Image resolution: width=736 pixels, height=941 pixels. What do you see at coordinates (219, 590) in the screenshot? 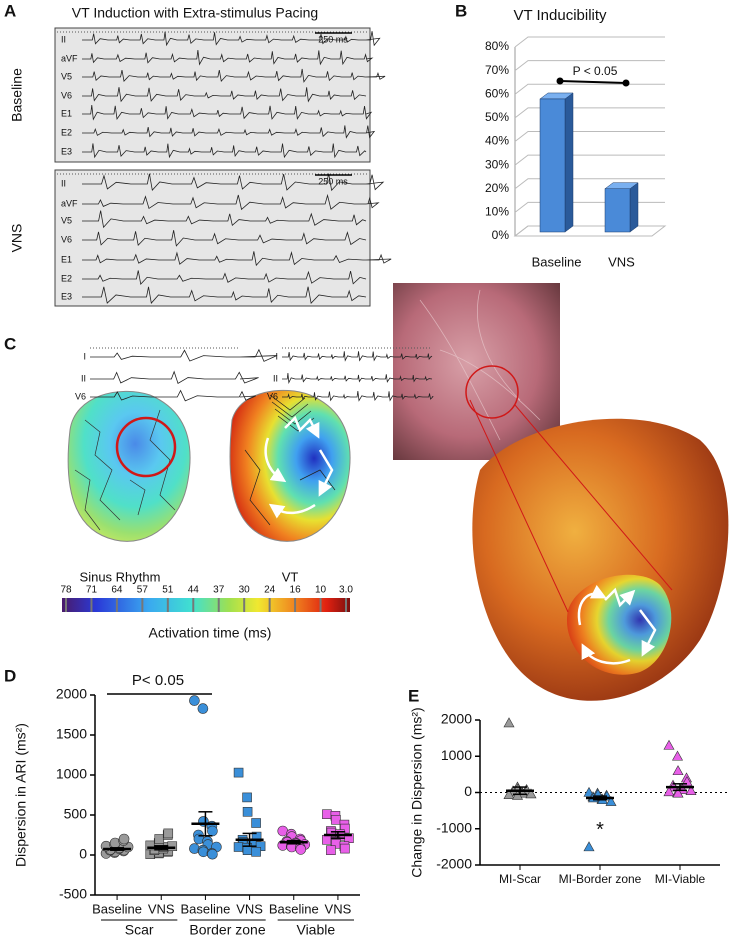
I see `colorbar-tick-label: 37` at bounding box center [219, 590].